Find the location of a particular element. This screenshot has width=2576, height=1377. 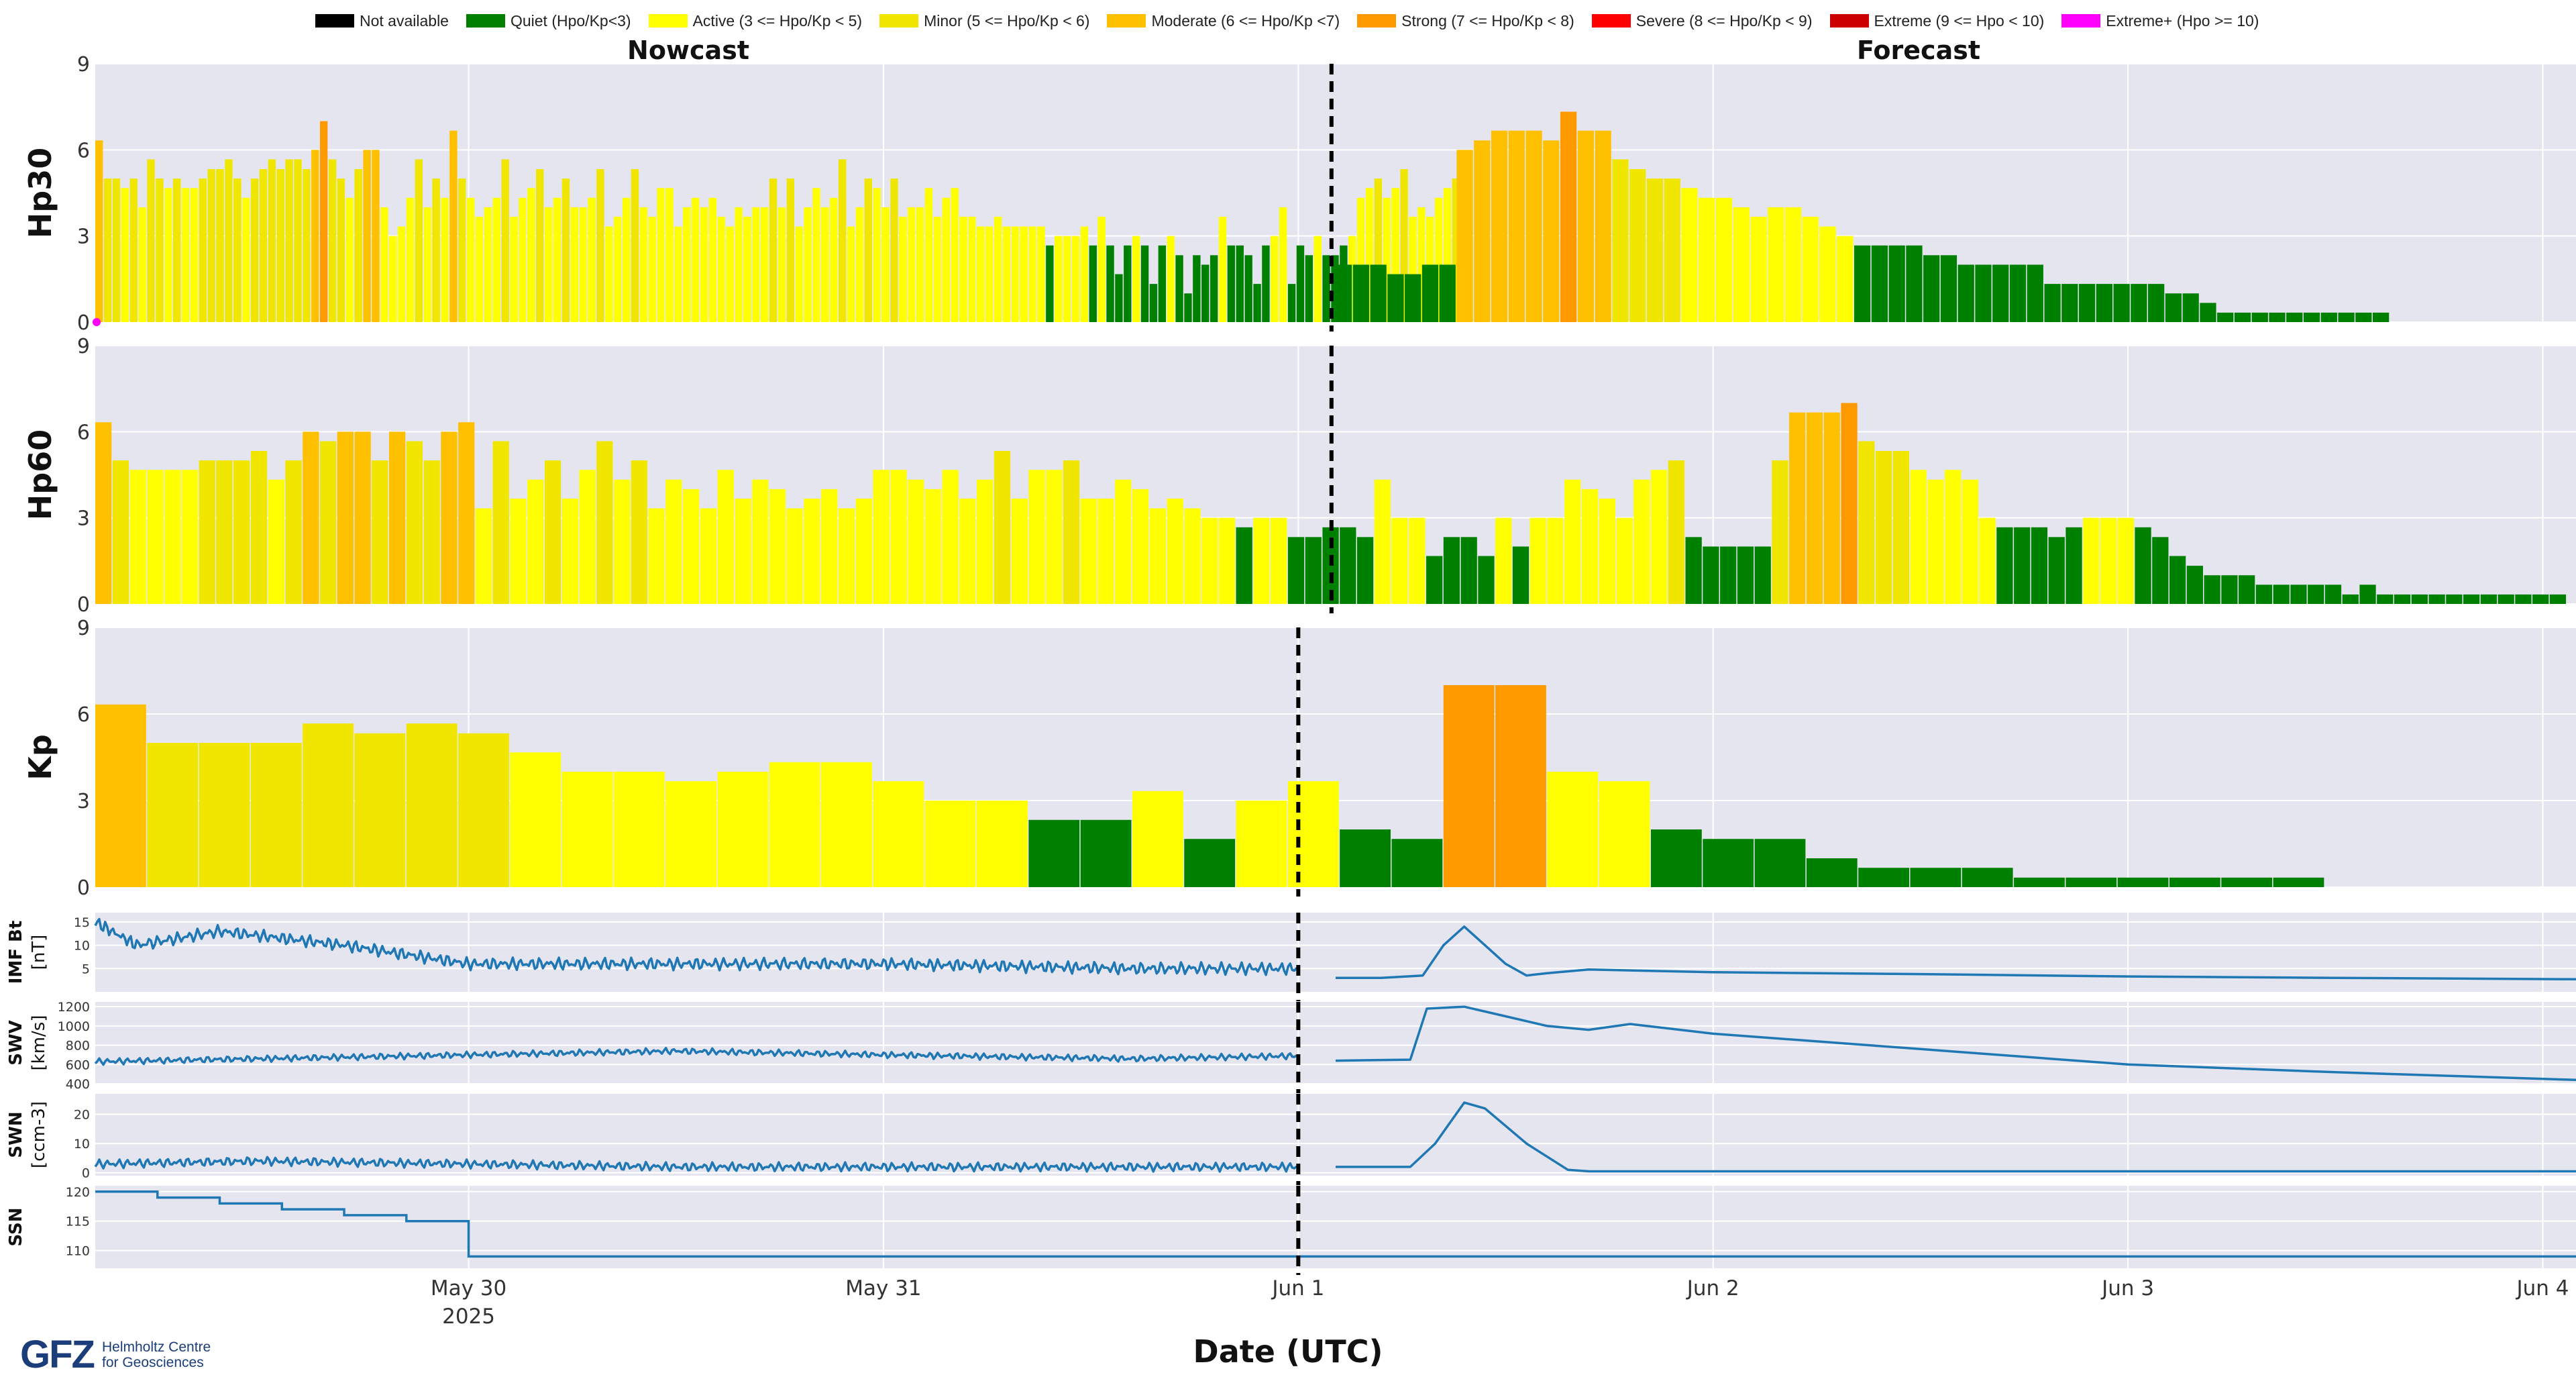

panel-ssn: 110 115 120 SSN is located at coordinates (1291, 1230).